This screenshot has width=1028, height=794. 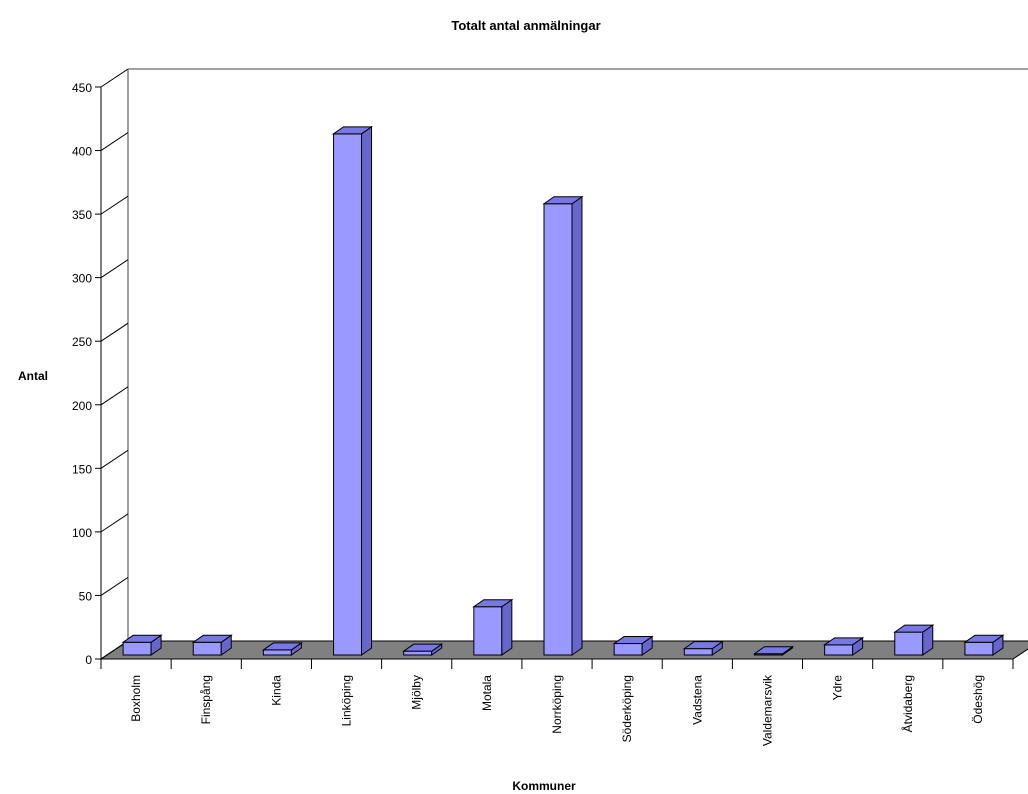 What do you see at coordinates (33, 376) in the screenshot?
I see `y-axis-title: Antal` at bounding box center [33, 376].